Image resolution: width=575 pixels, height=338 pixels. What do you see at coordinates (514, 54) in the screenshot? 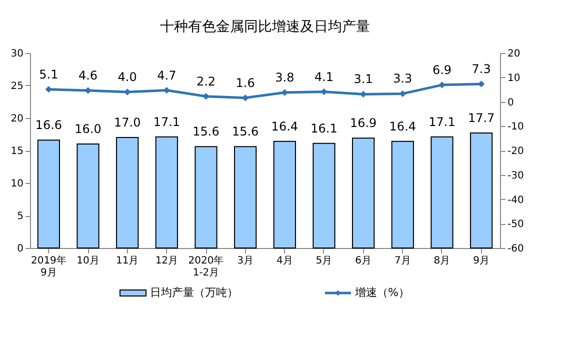
I see `y2-tick-label: 20` at bounding box center [514, 54].